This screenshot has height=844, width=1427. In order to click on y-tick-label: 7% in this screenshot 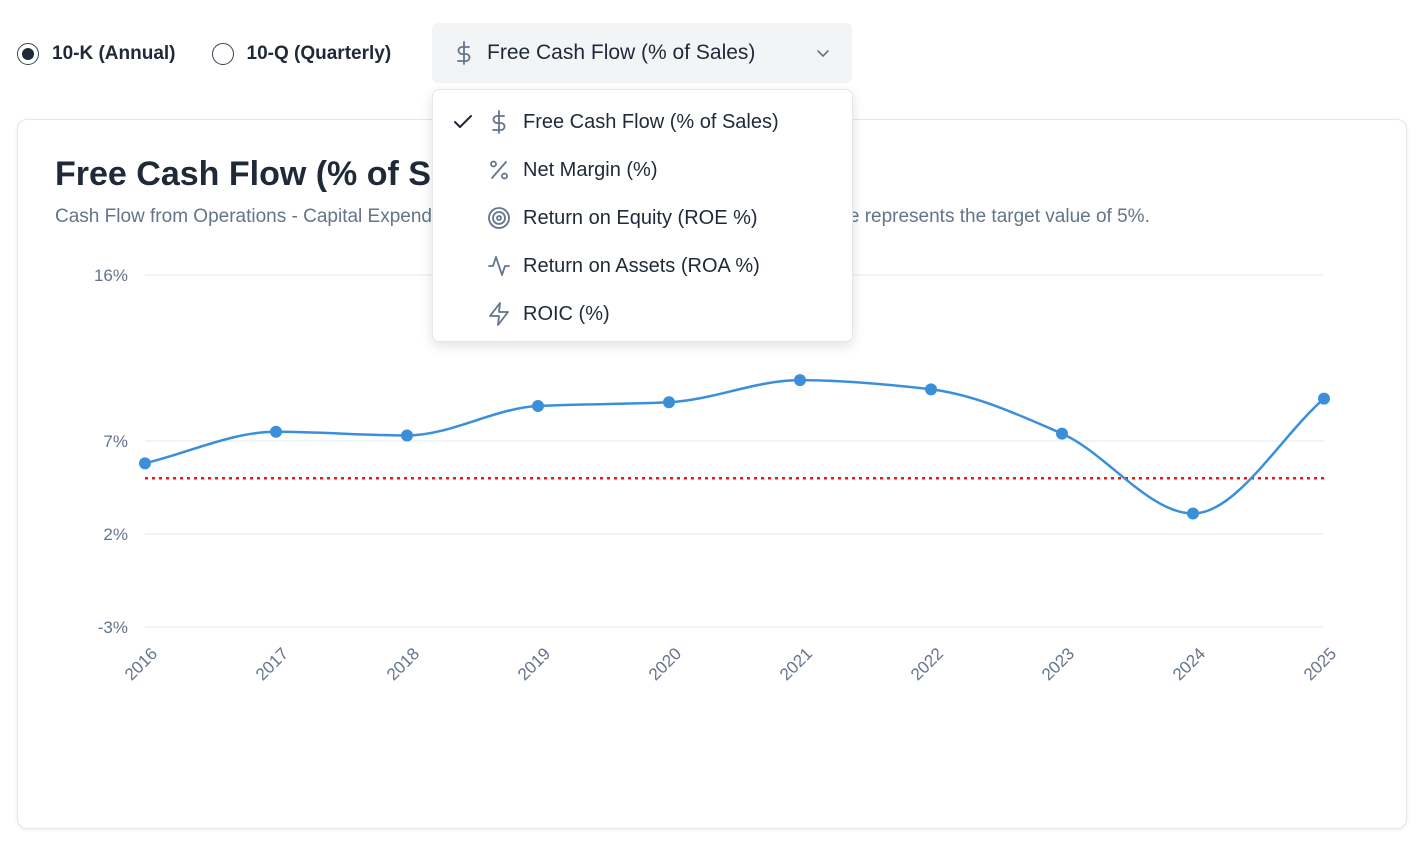, I will do `click(115, 441)`.